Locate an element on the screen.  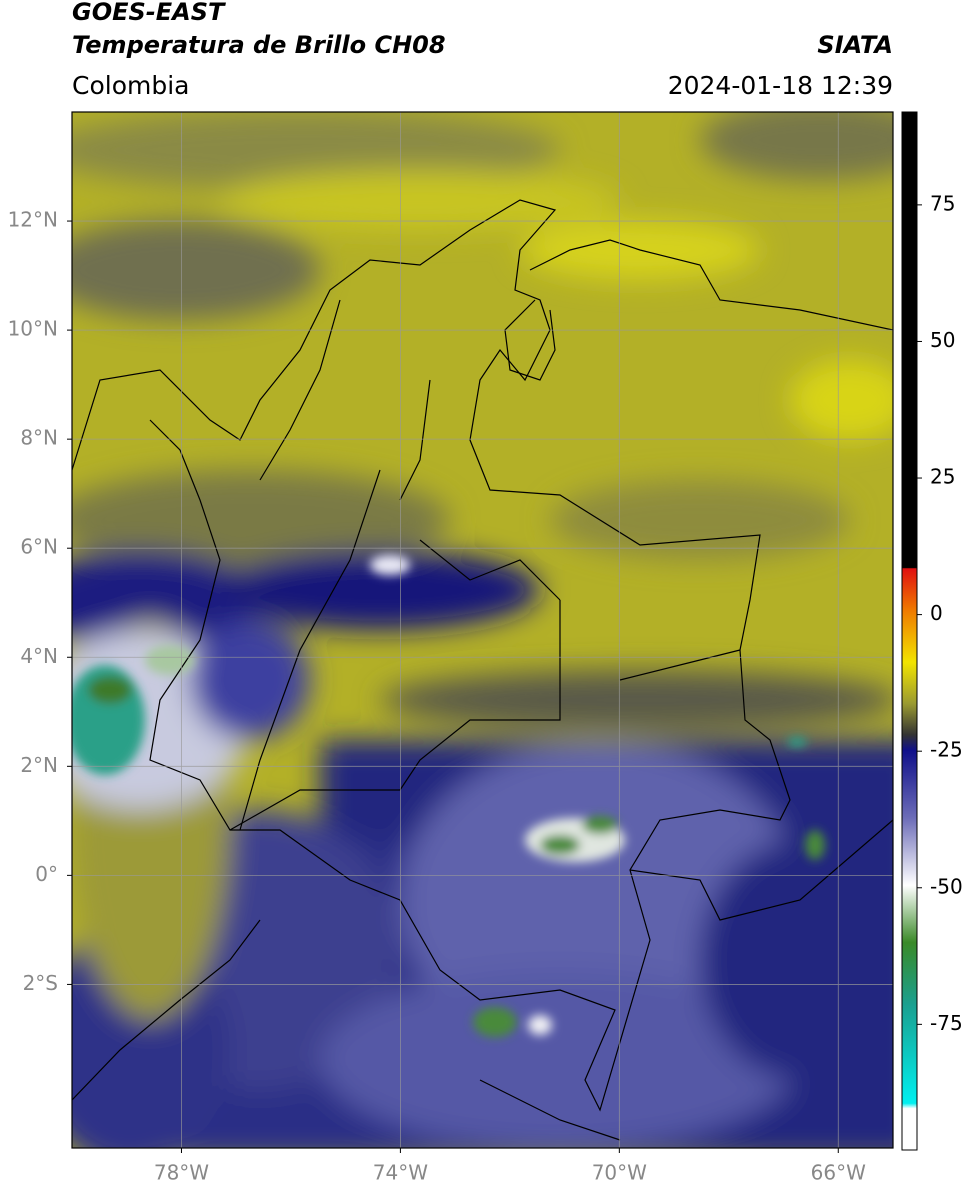
region-label: Colombia is located at coordinates (130, 85).